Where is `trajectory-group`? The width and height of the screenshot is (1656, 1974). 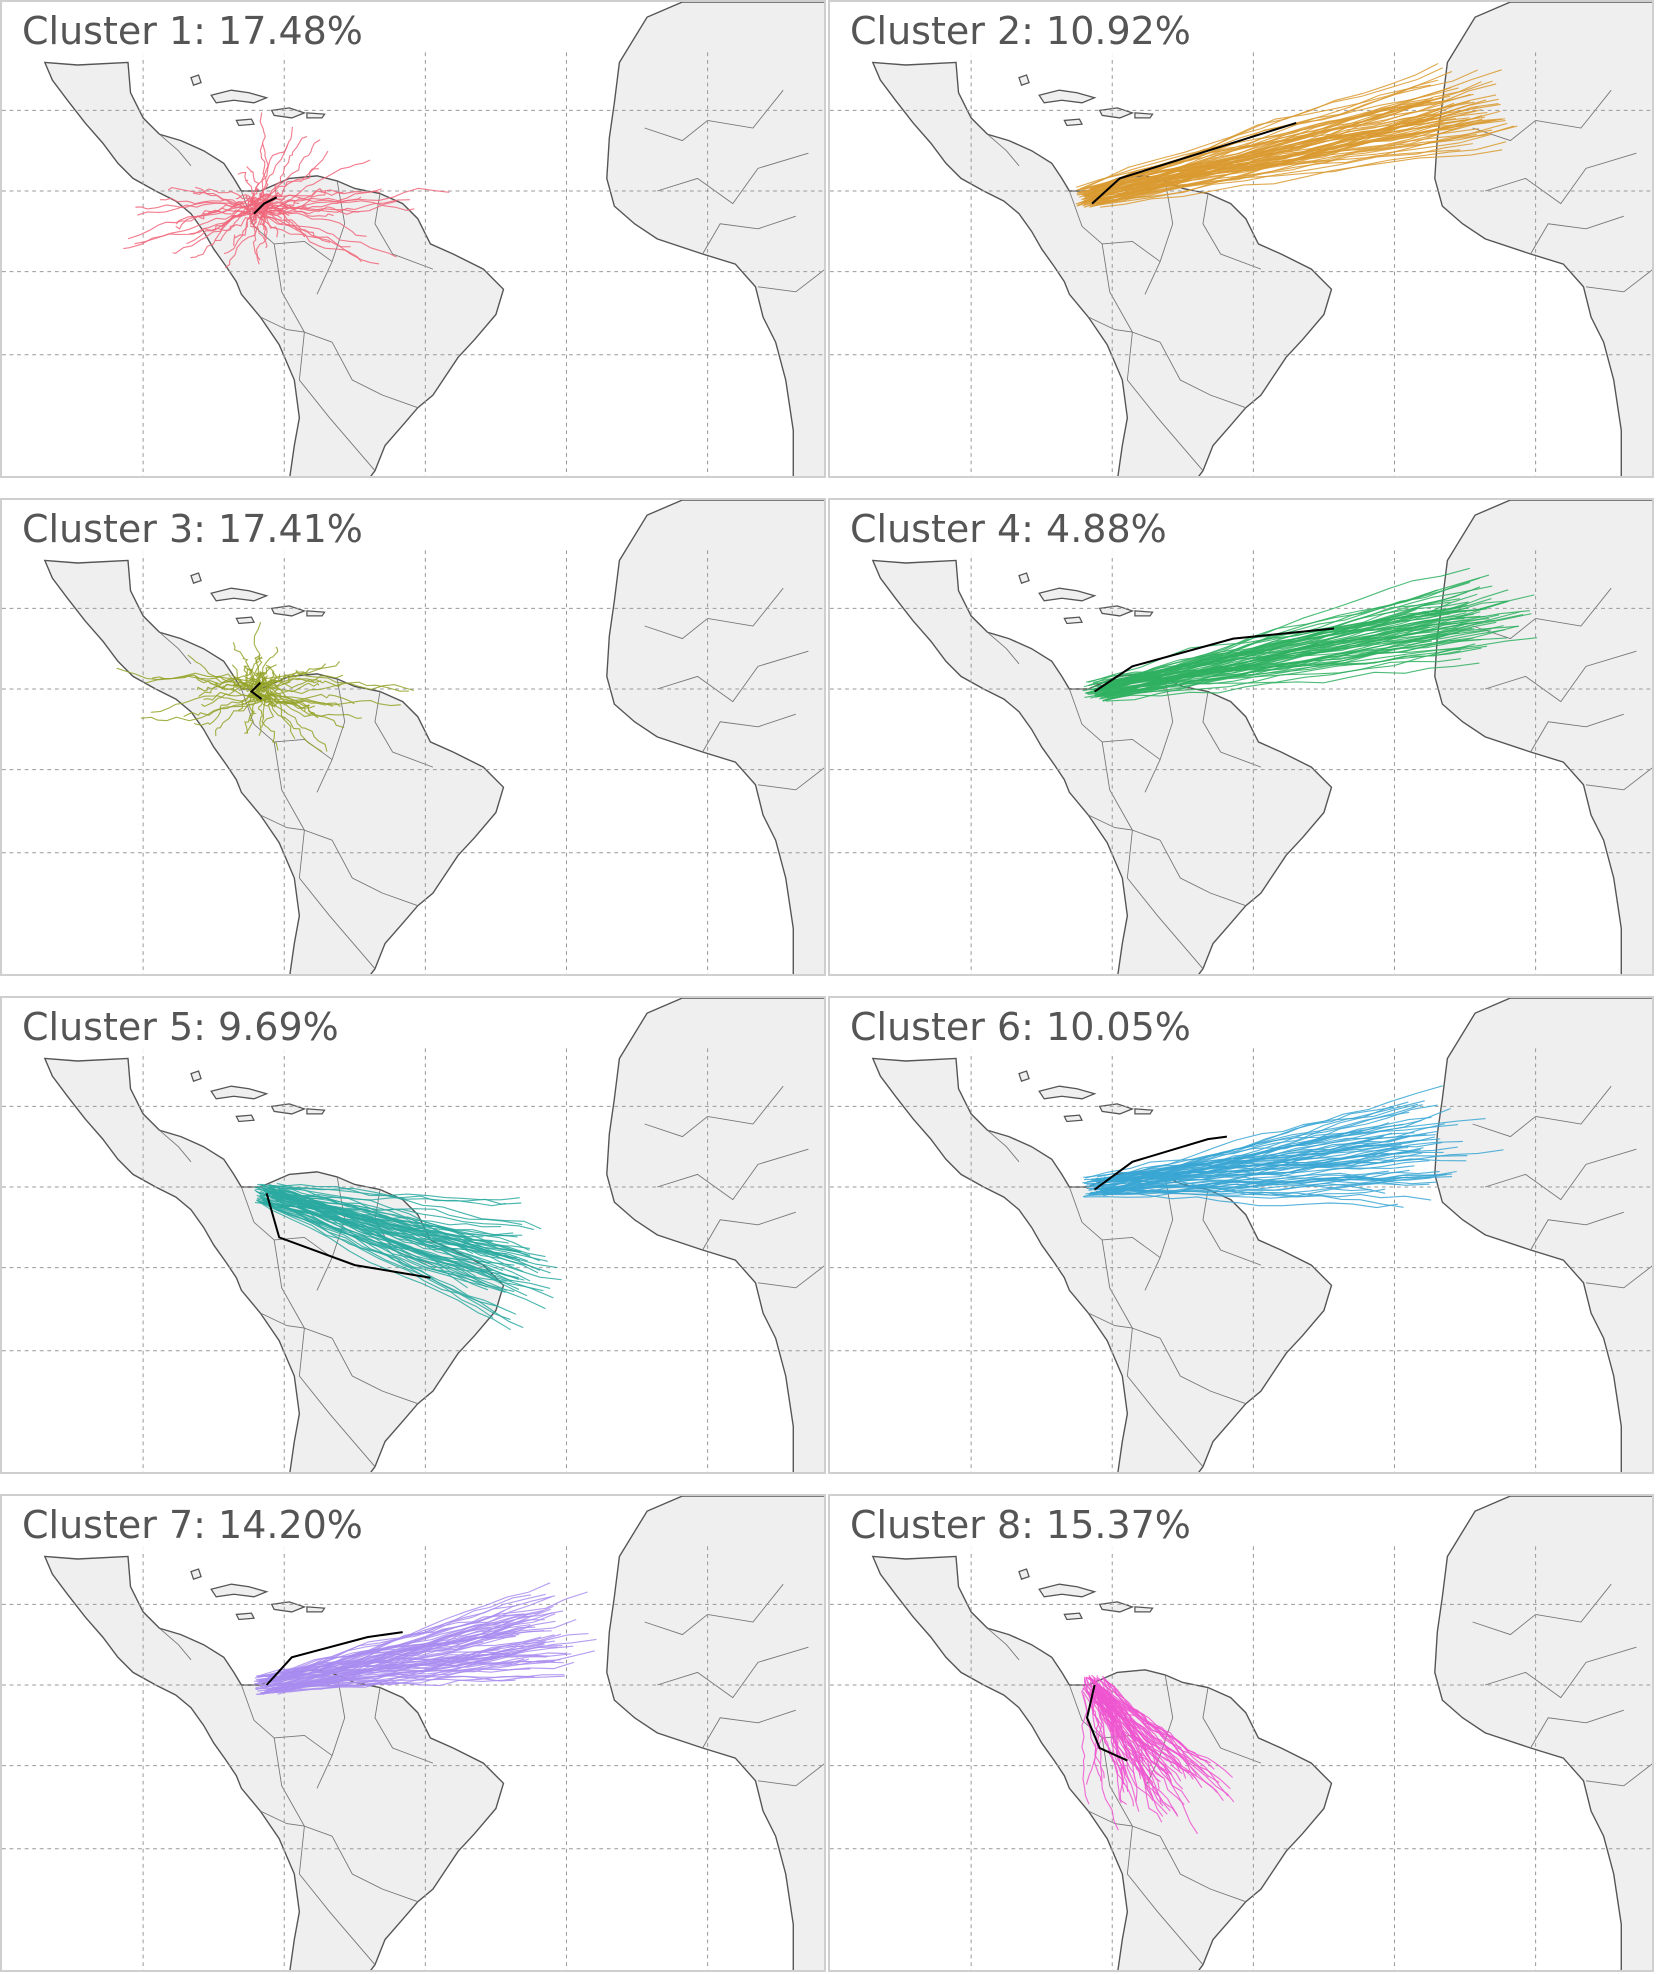
trajectory-group is located at coordinates (1158, 1754).